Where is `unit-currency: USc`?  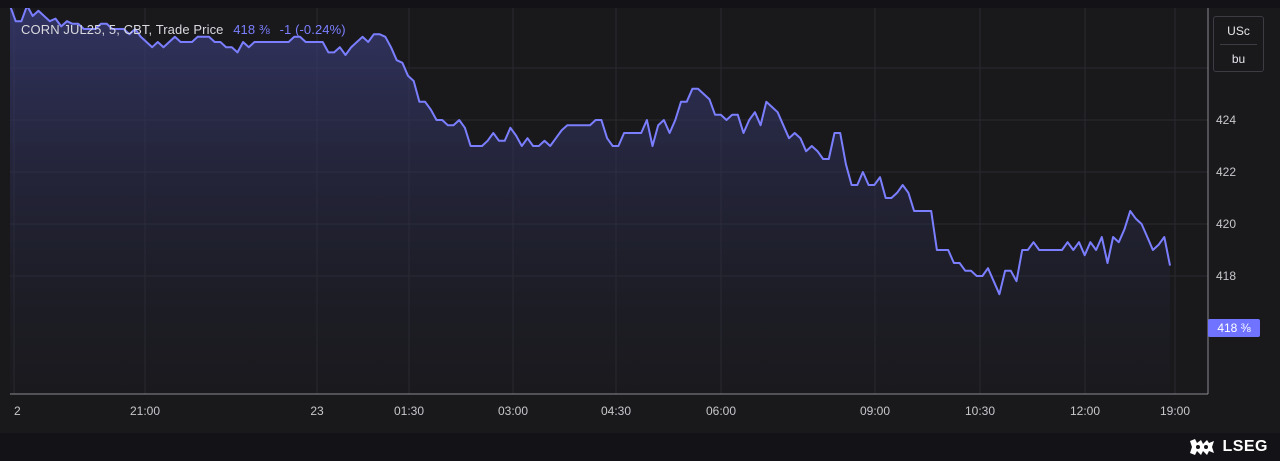 unit-currency: USc is located at coordinates (1238, 31).